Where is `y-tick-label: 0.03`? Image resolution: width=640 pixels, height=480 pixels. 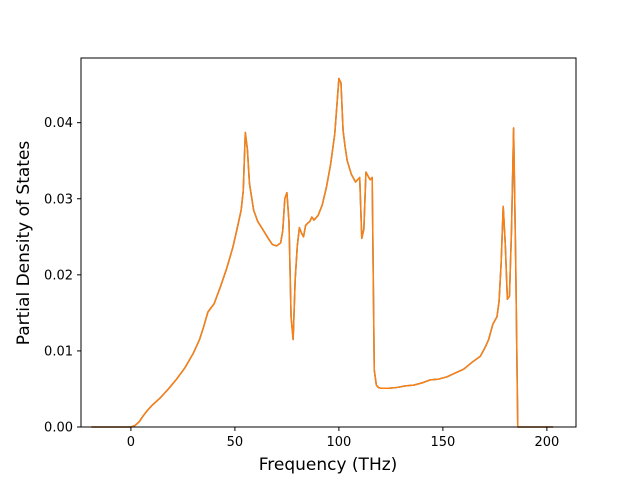
y-tick-label: 0.03 is located at coordinates (58, 199).